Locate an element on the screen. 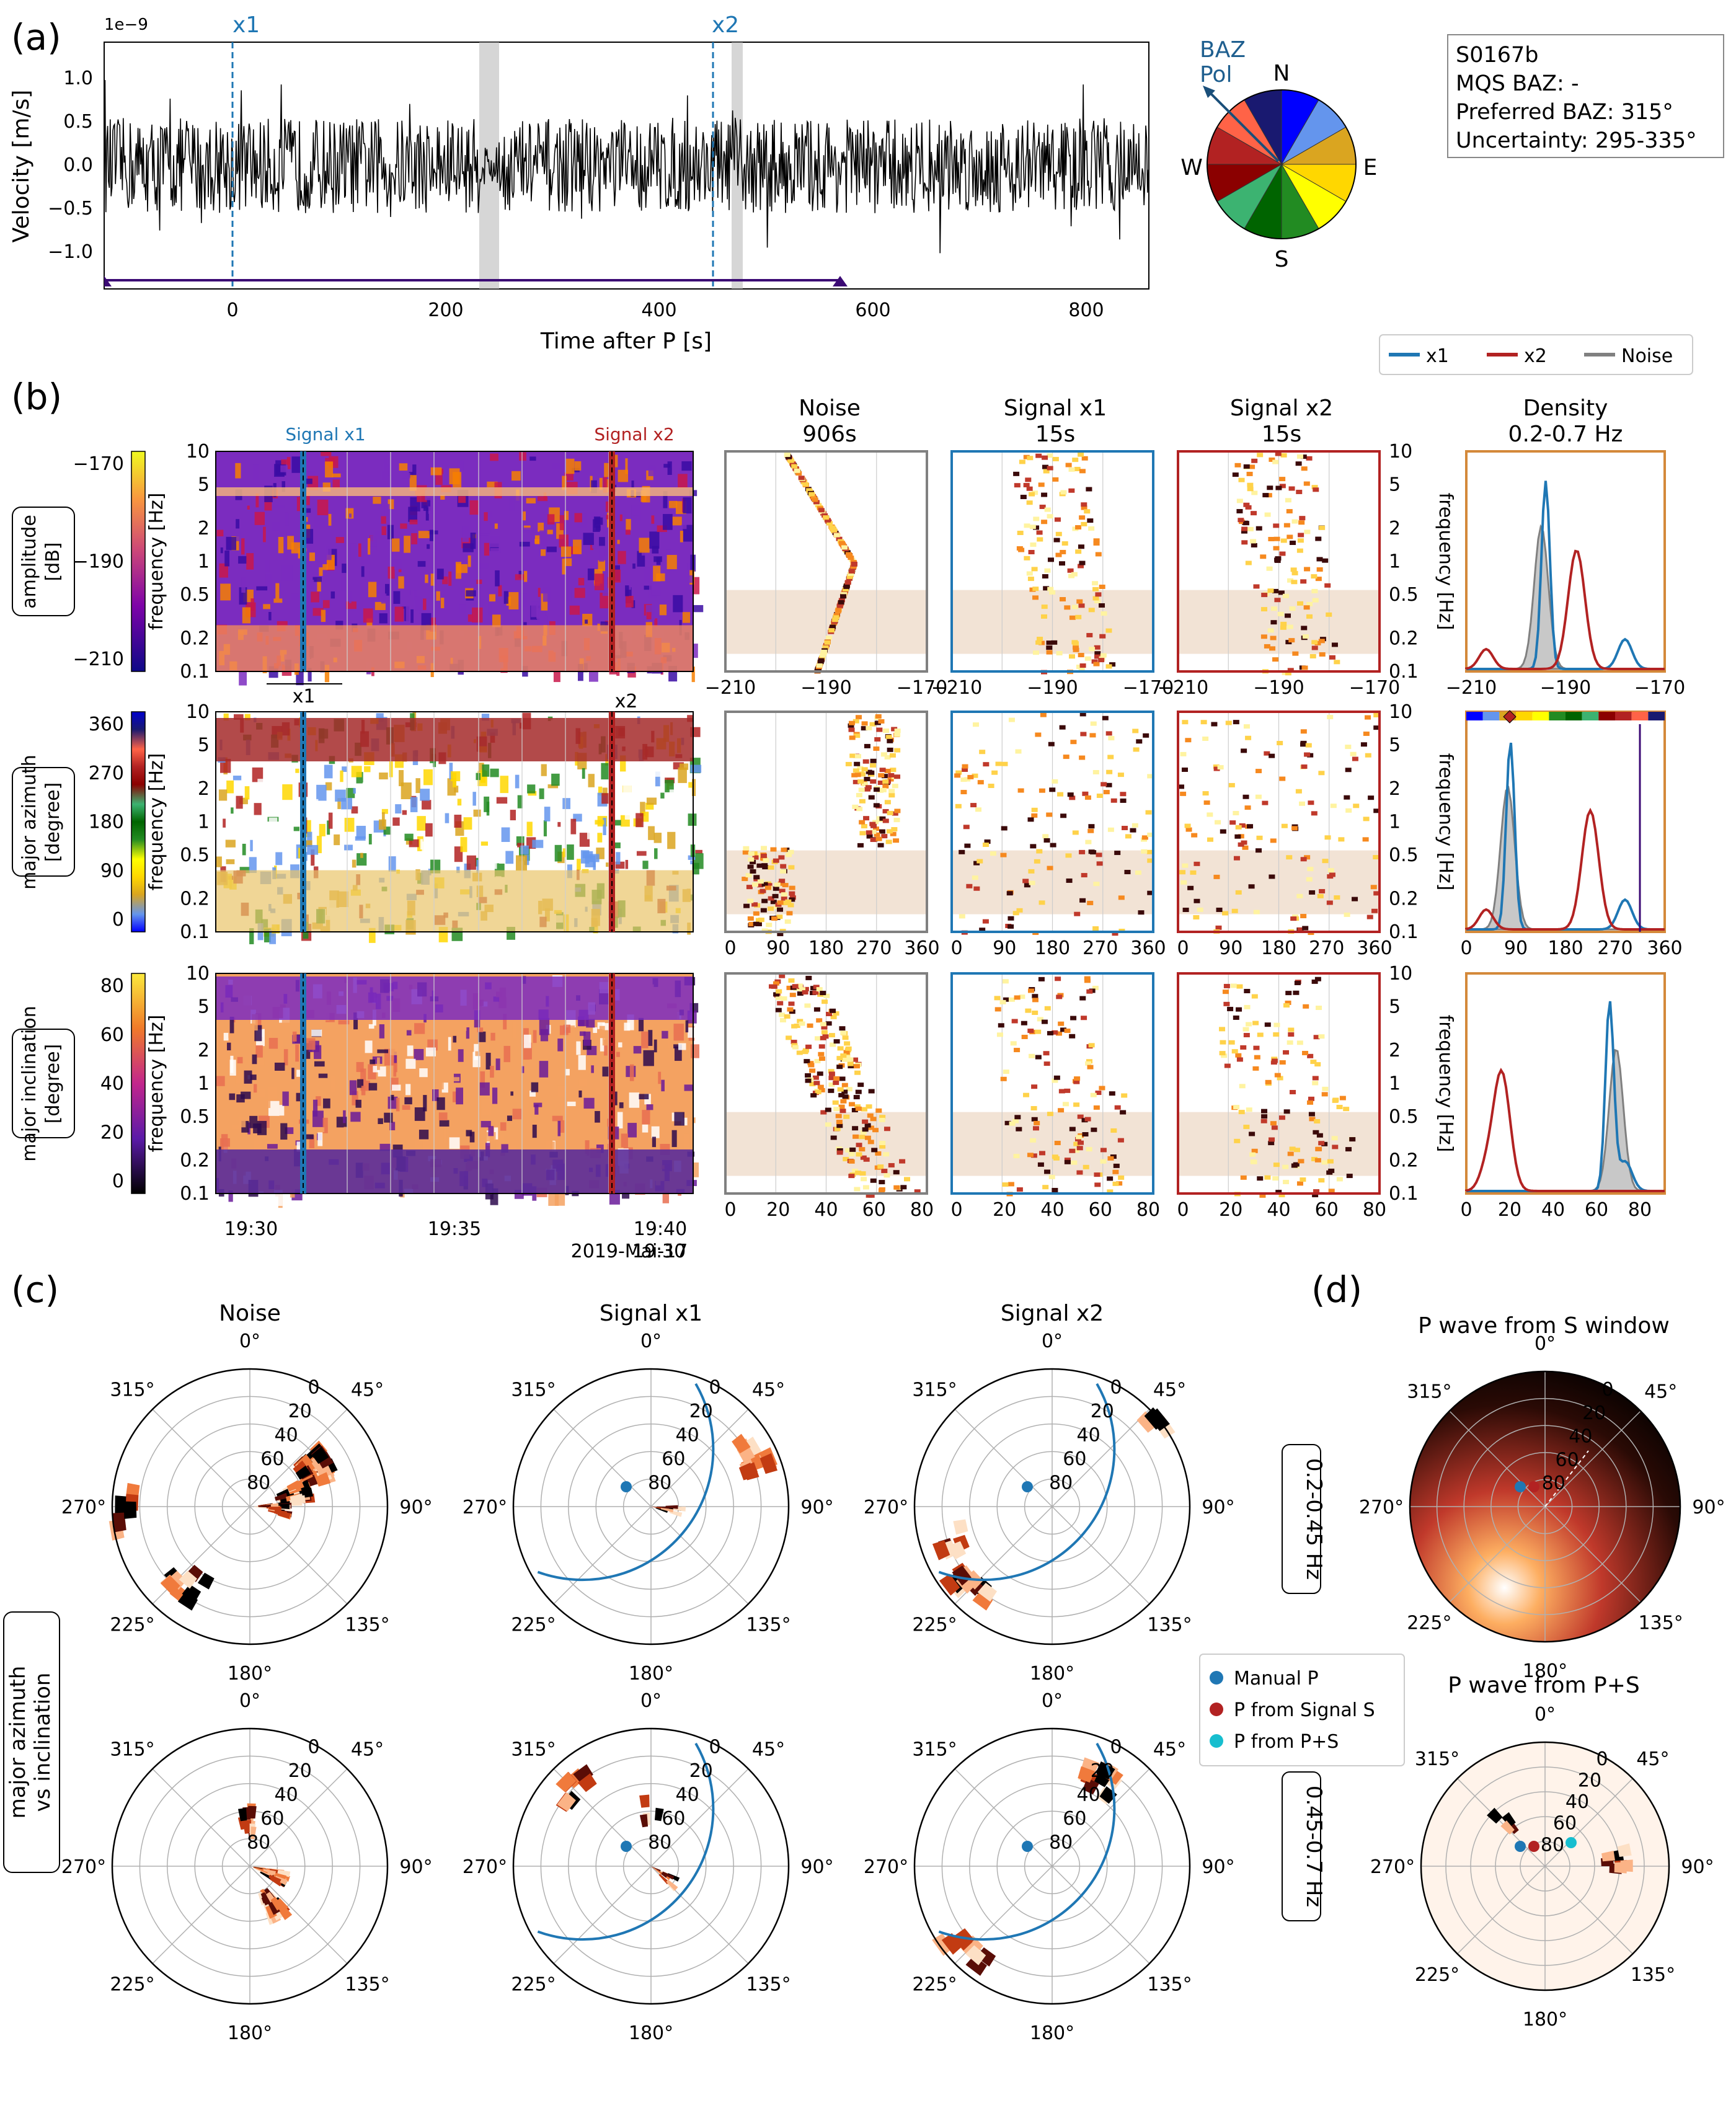 The width and height of the screenshot is (1736, 2108). band-label-2: 0.45-0.7 Hz is located at coordinates (1304, 1846).